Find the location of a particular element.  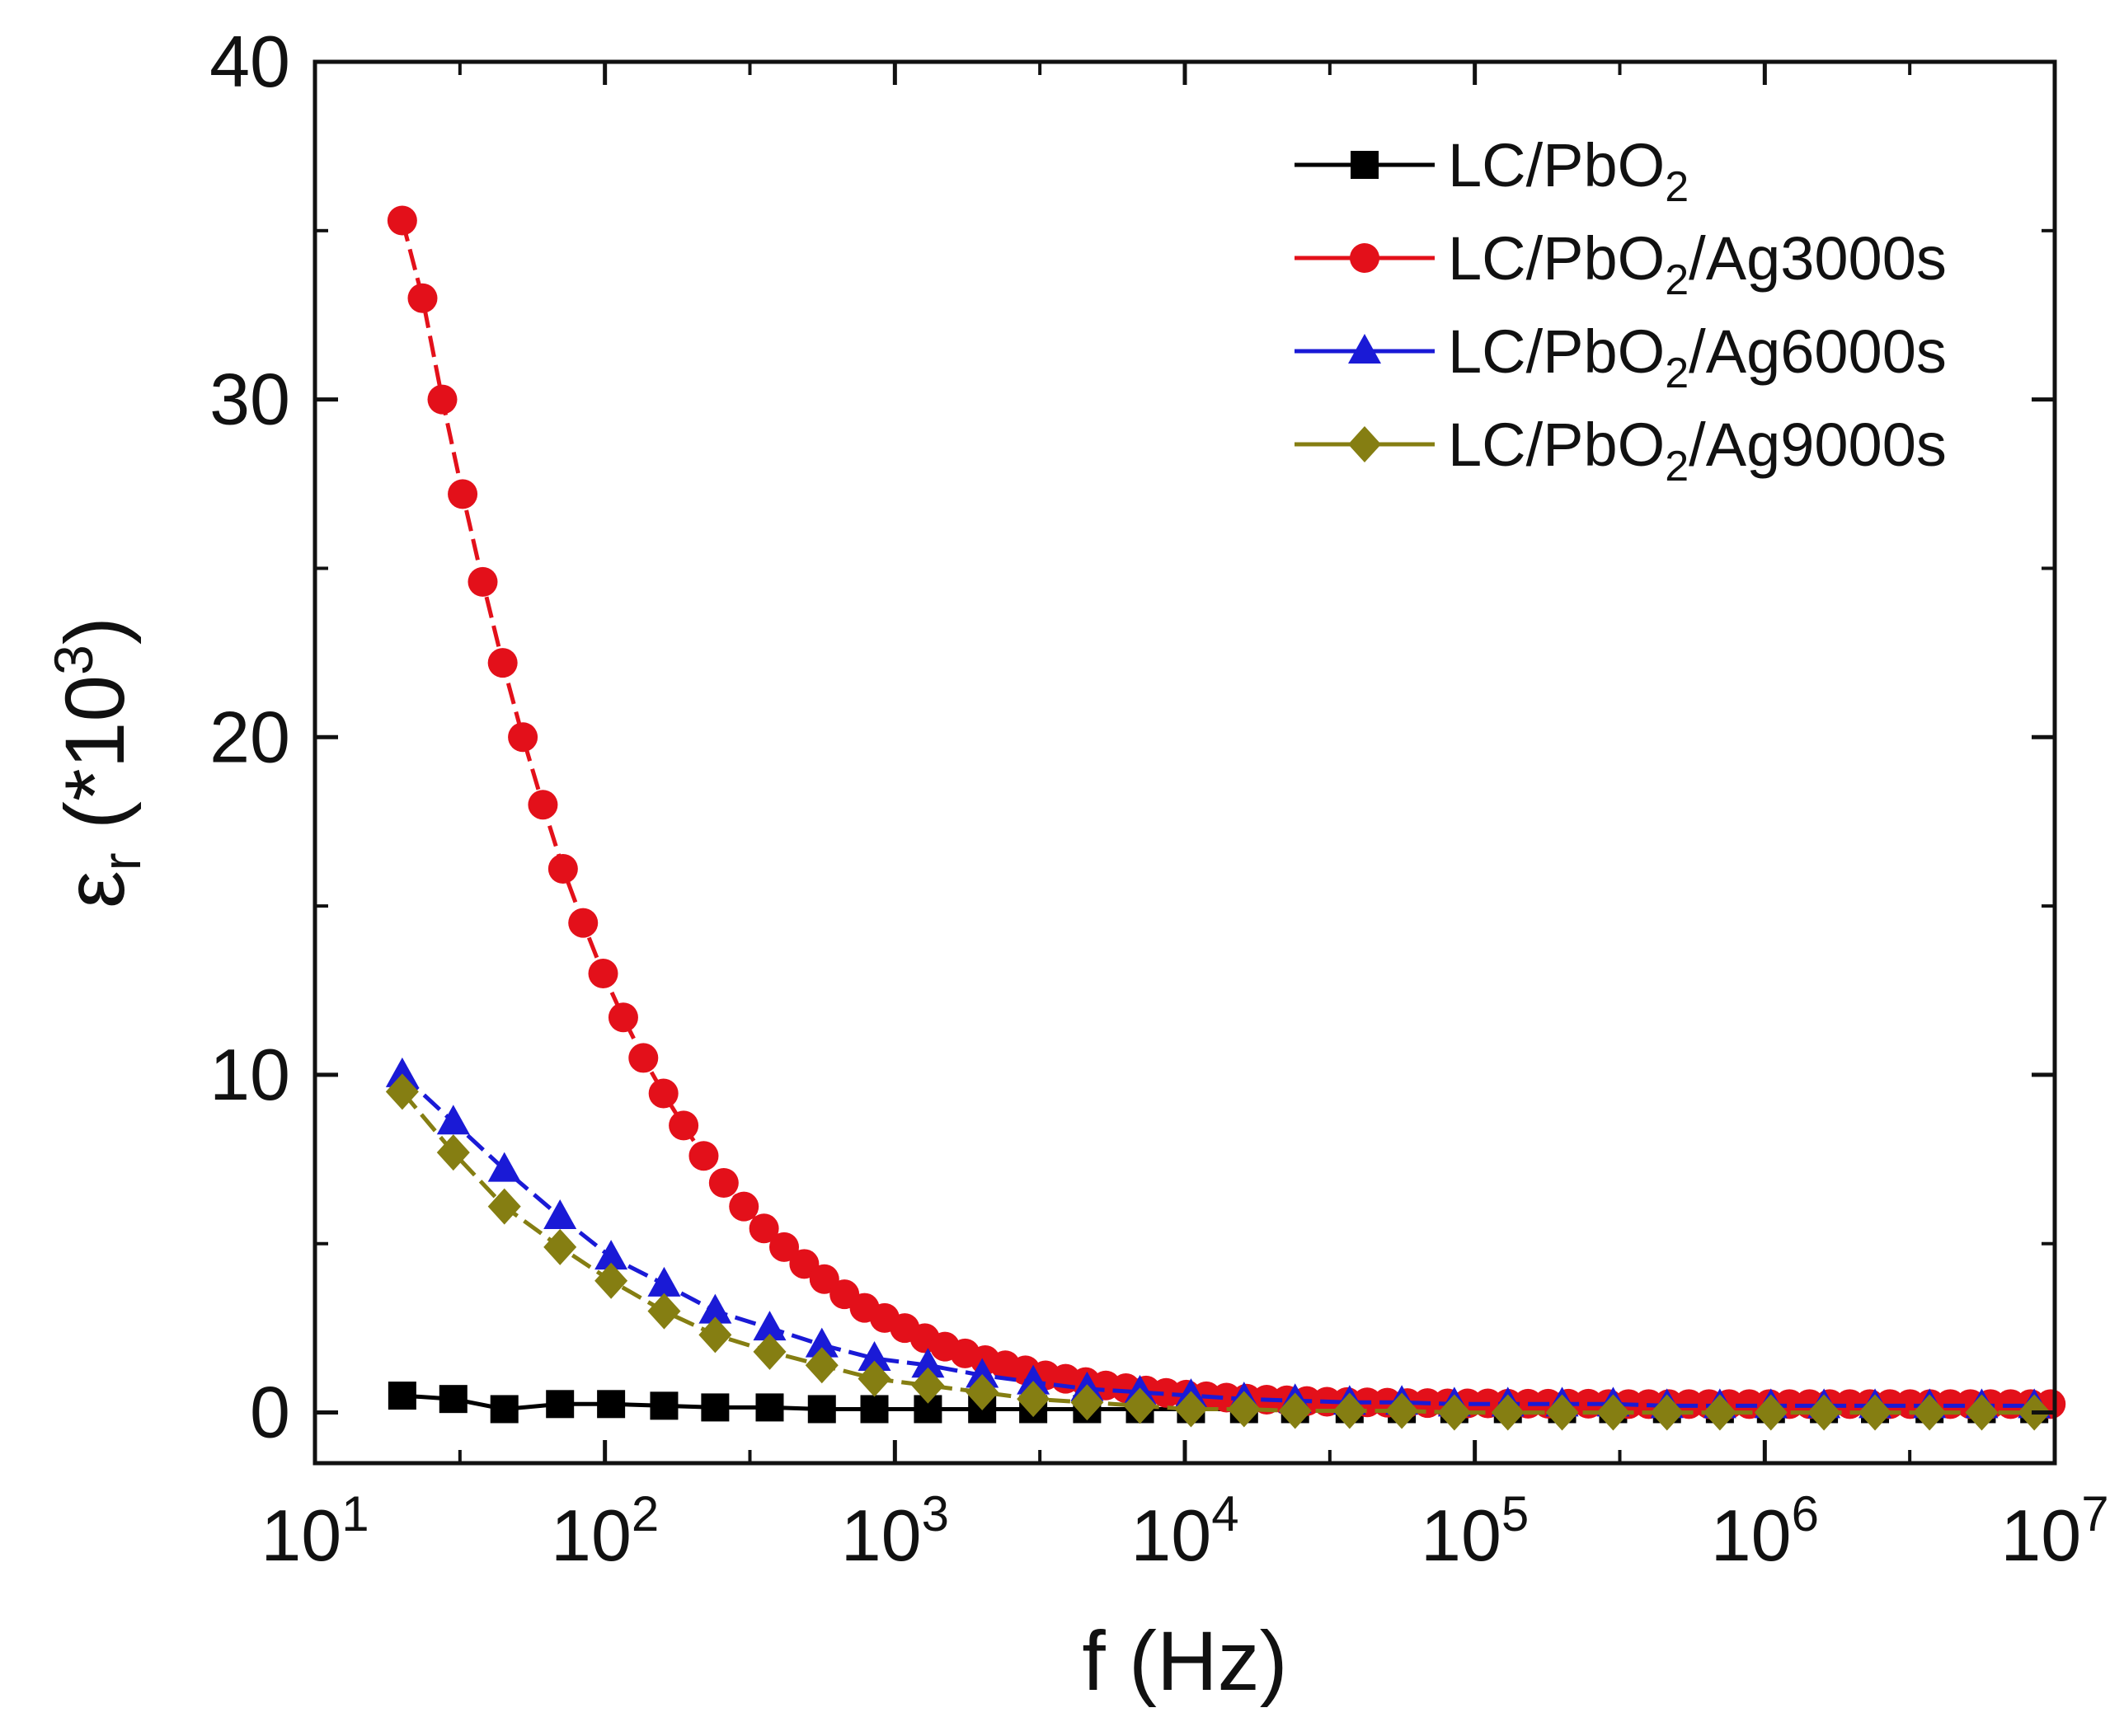

y-axis-title-exponent: 3 is located at coordinates (73, 660).